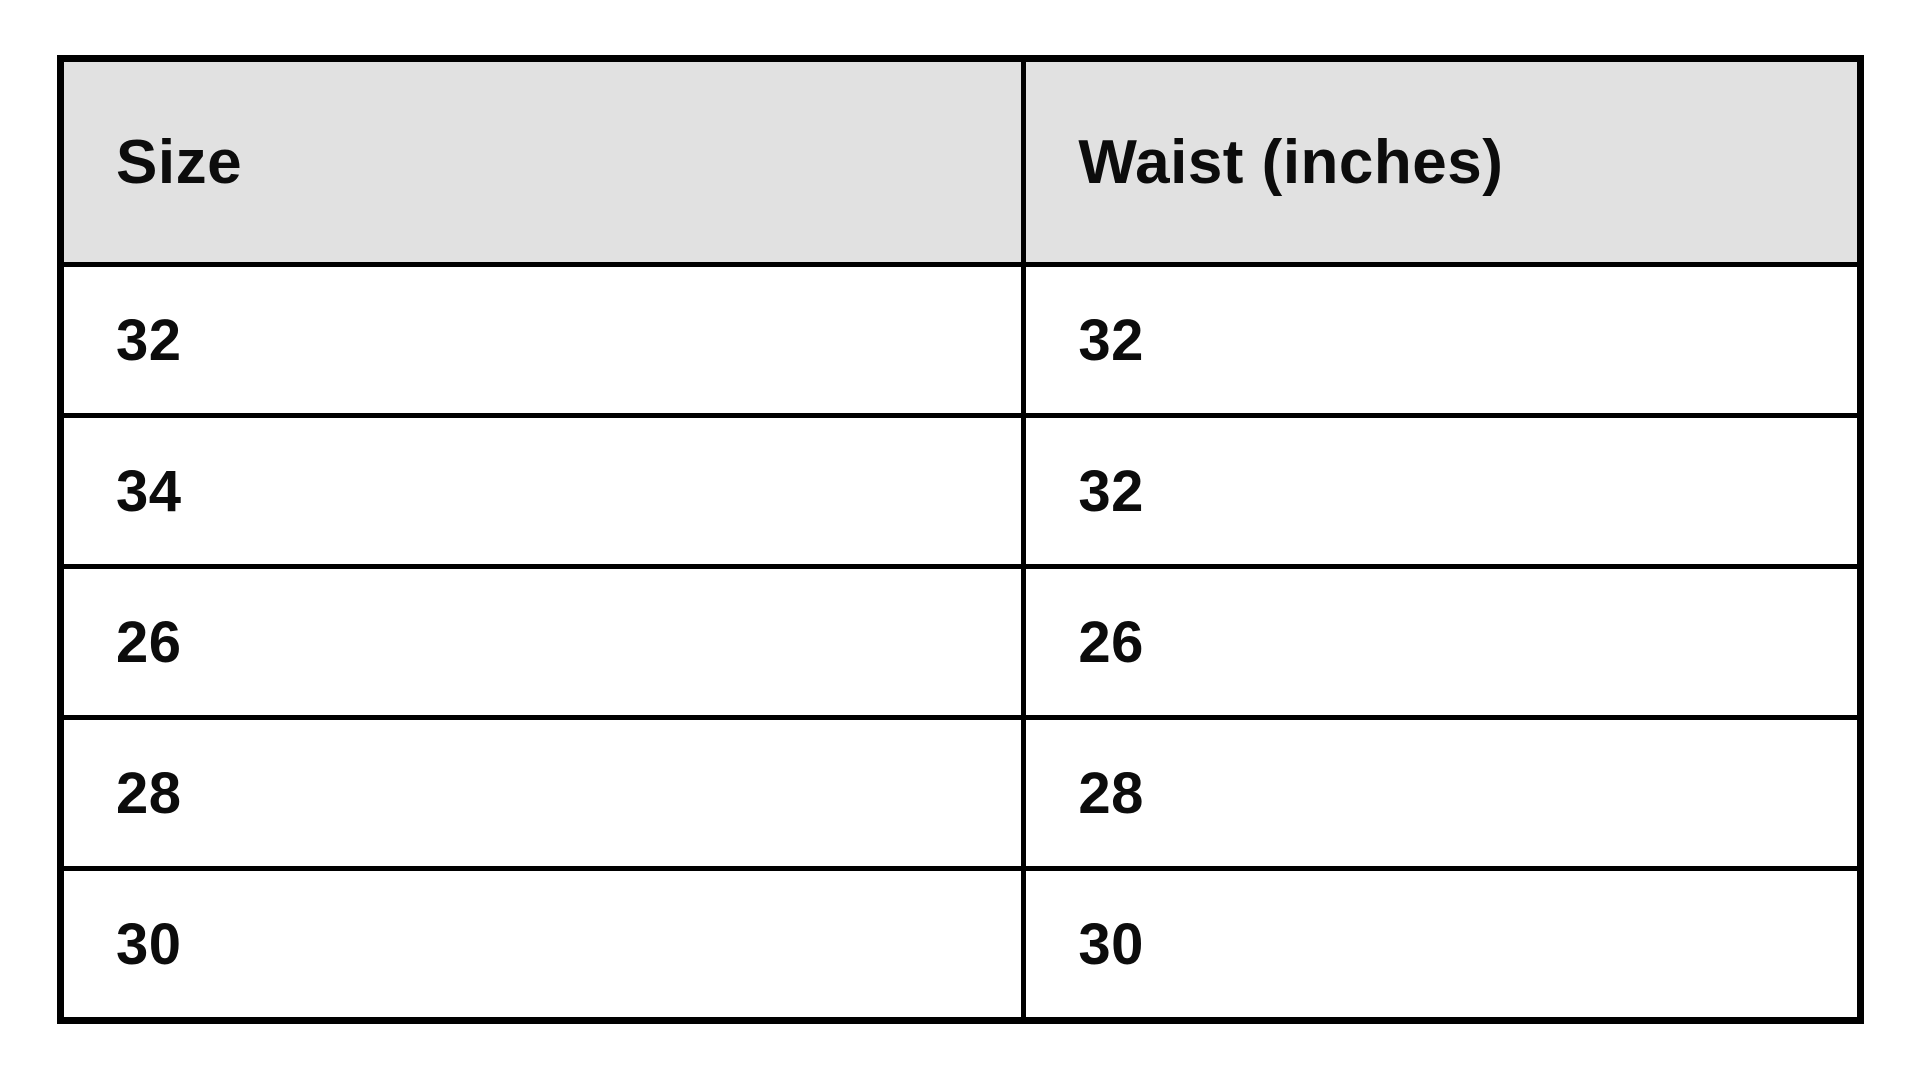 The height and width of the screenshot is (1080, 1920). Describe the element at coordinates (542, 161) in the screenshot. I see `column-header-size: Size` at that location.